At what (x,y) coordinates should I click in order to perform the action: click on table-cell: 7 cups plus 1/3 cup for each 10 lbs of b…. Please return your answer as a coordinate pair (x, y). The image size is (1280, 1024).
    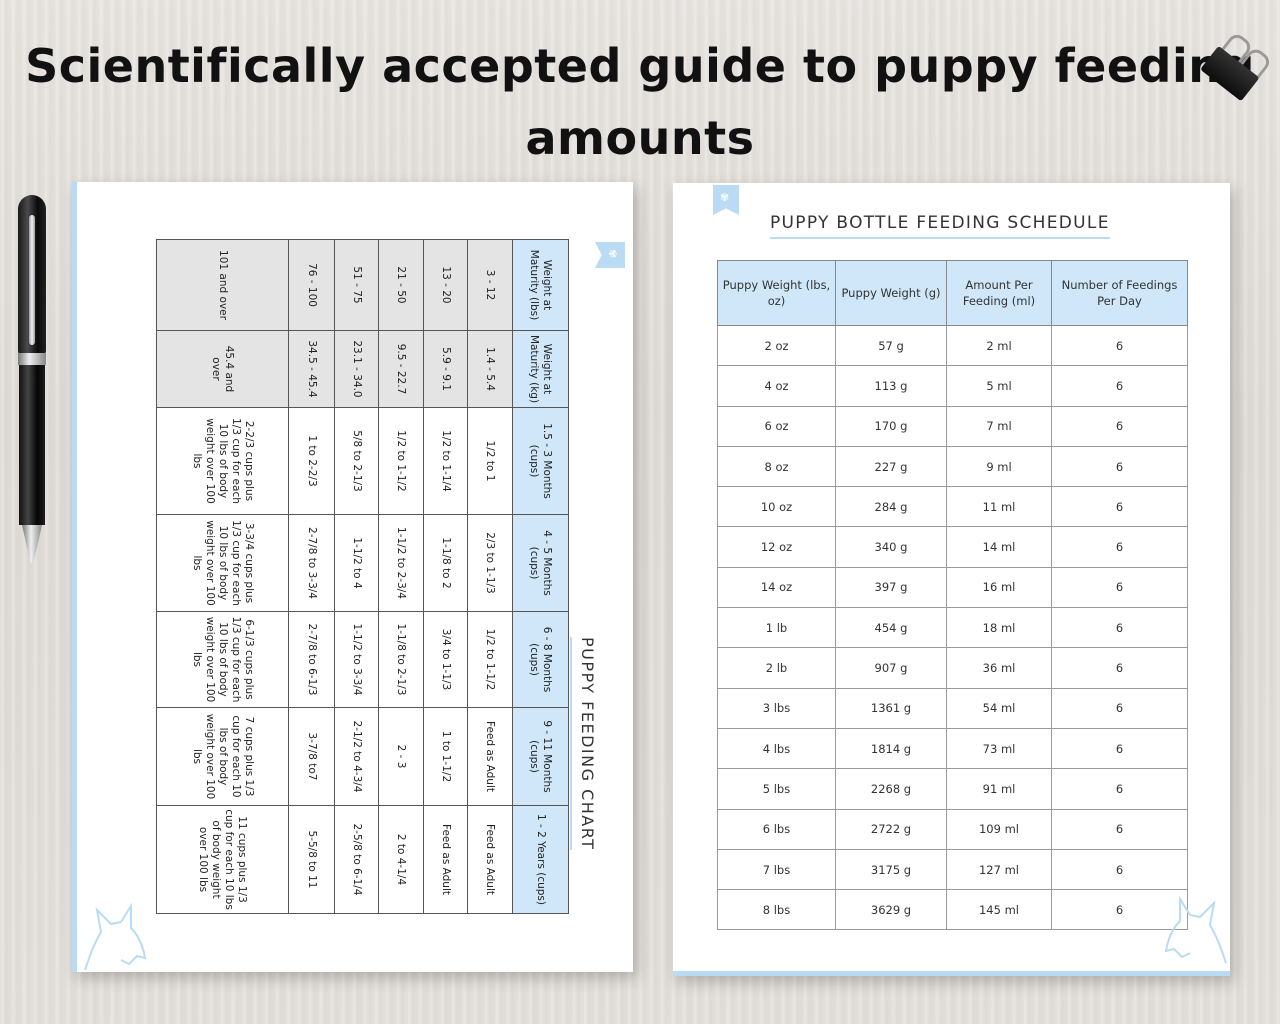
    Looking at the image, I should click on (222, 756).